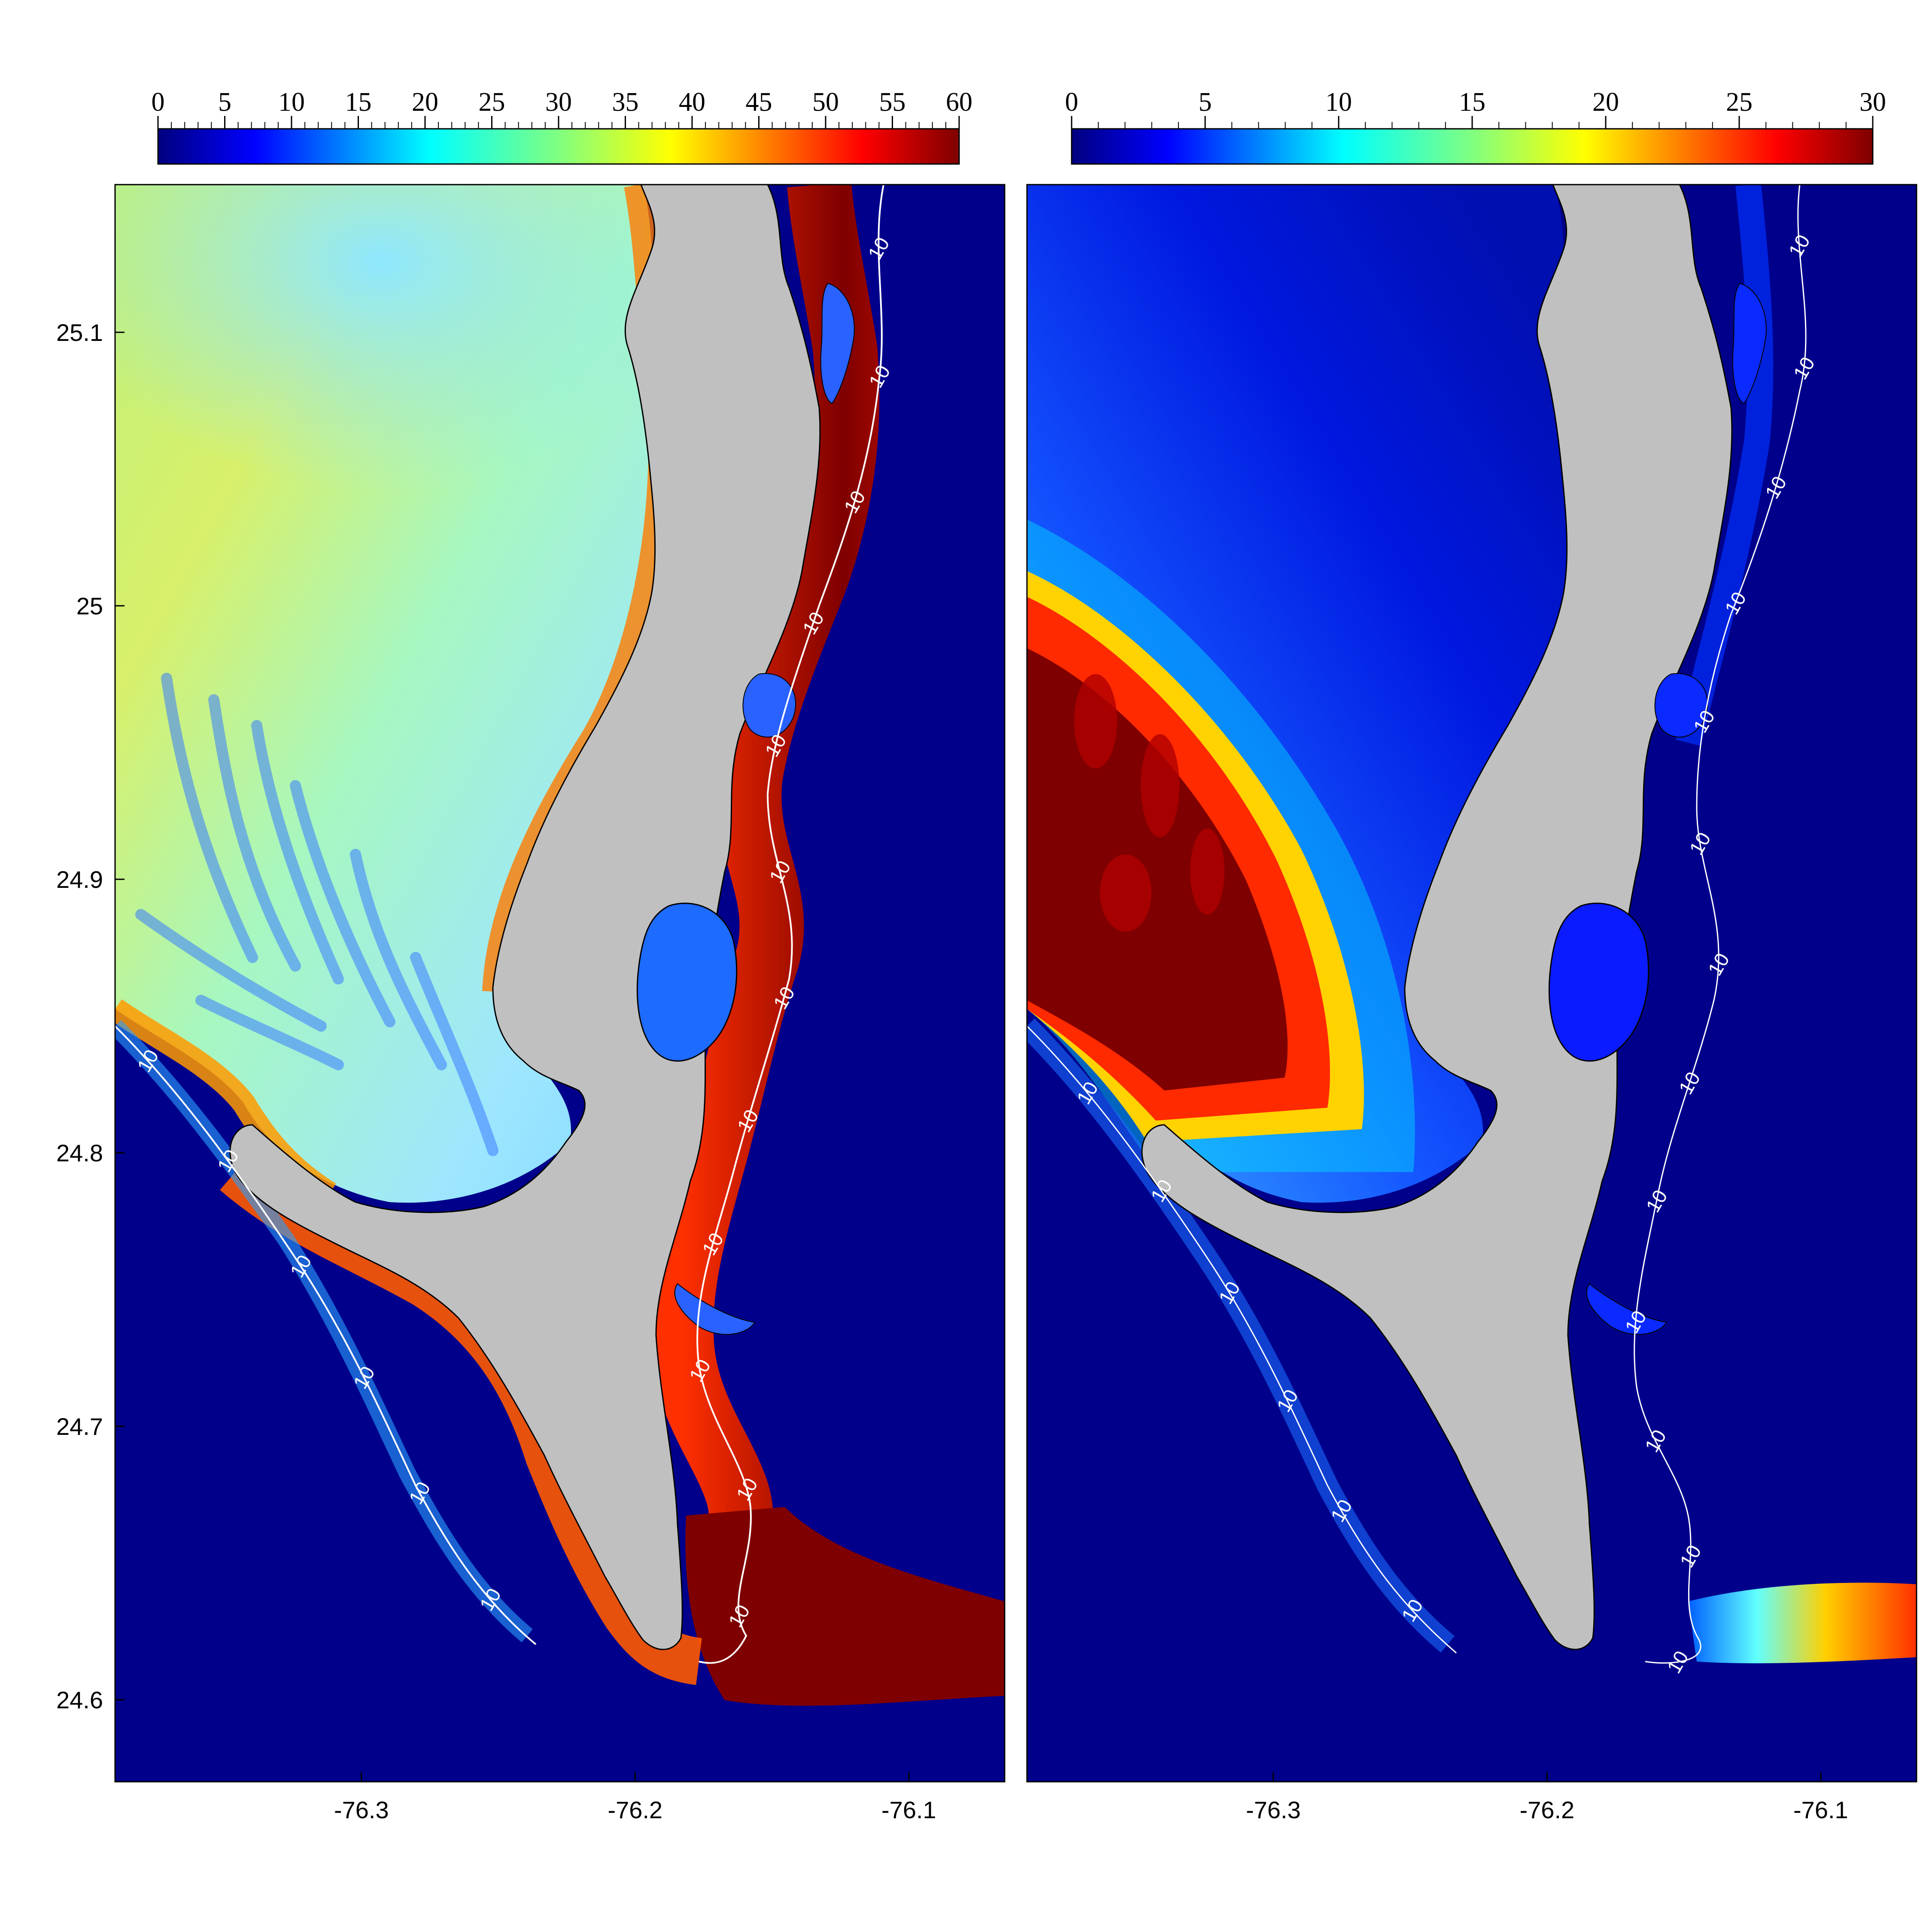  What do you see at coordinates (79, 333) in the screenshot?
I see `lat-tick-label: 25.1` at bounding box center [79, 333].